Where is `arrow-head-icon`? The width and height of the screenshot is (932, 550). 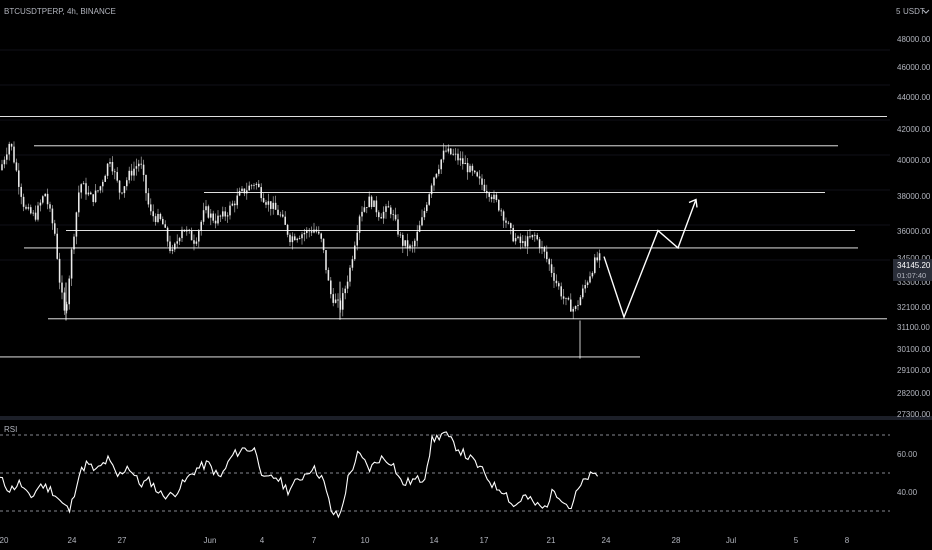
arrow-head-icon is located at coordinates (693, 203).